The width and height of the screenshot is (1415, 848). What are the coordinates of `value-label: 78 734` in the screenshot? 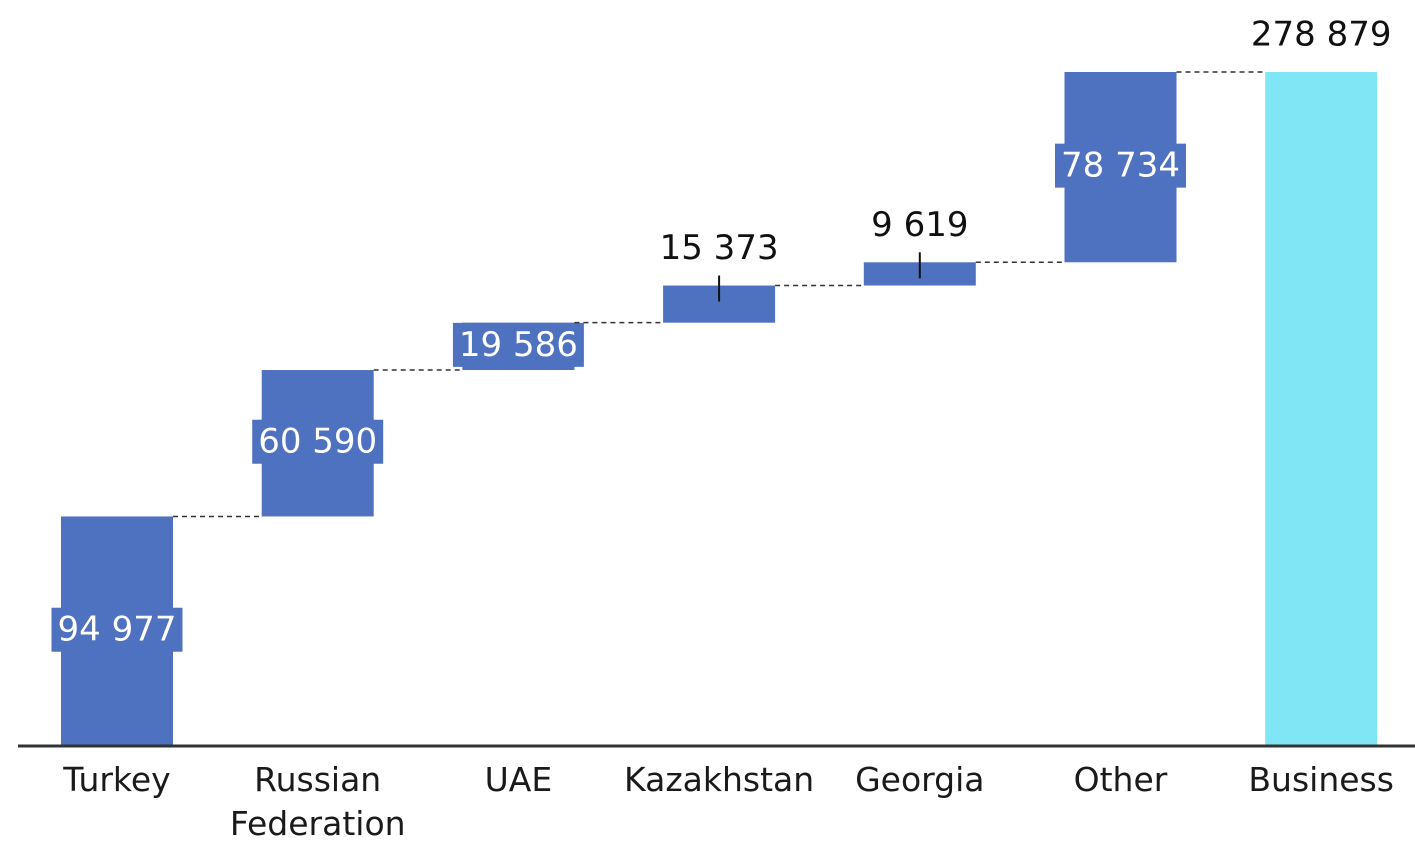 It's located at (1120, 166).